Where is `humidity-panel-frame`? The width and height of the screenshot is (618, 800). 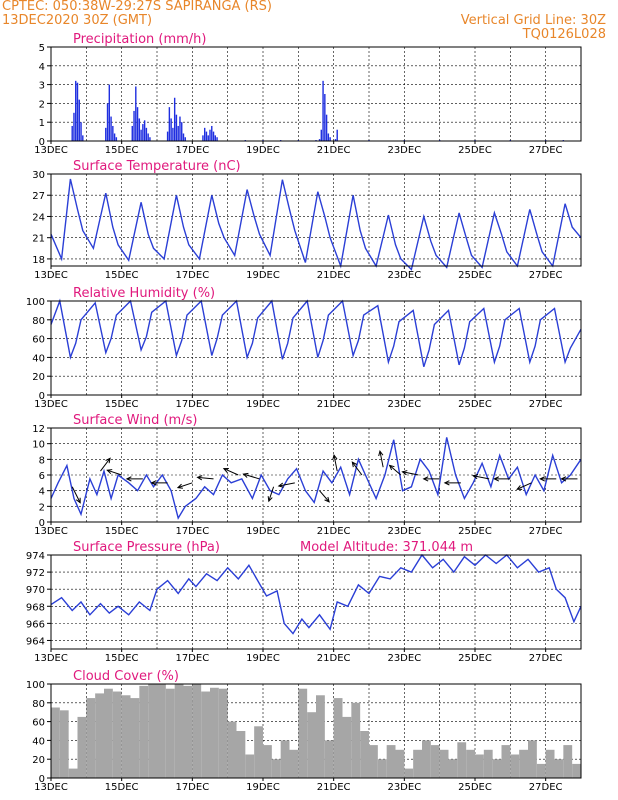
humidity-panel-frame is located at coordinates (316, 348).